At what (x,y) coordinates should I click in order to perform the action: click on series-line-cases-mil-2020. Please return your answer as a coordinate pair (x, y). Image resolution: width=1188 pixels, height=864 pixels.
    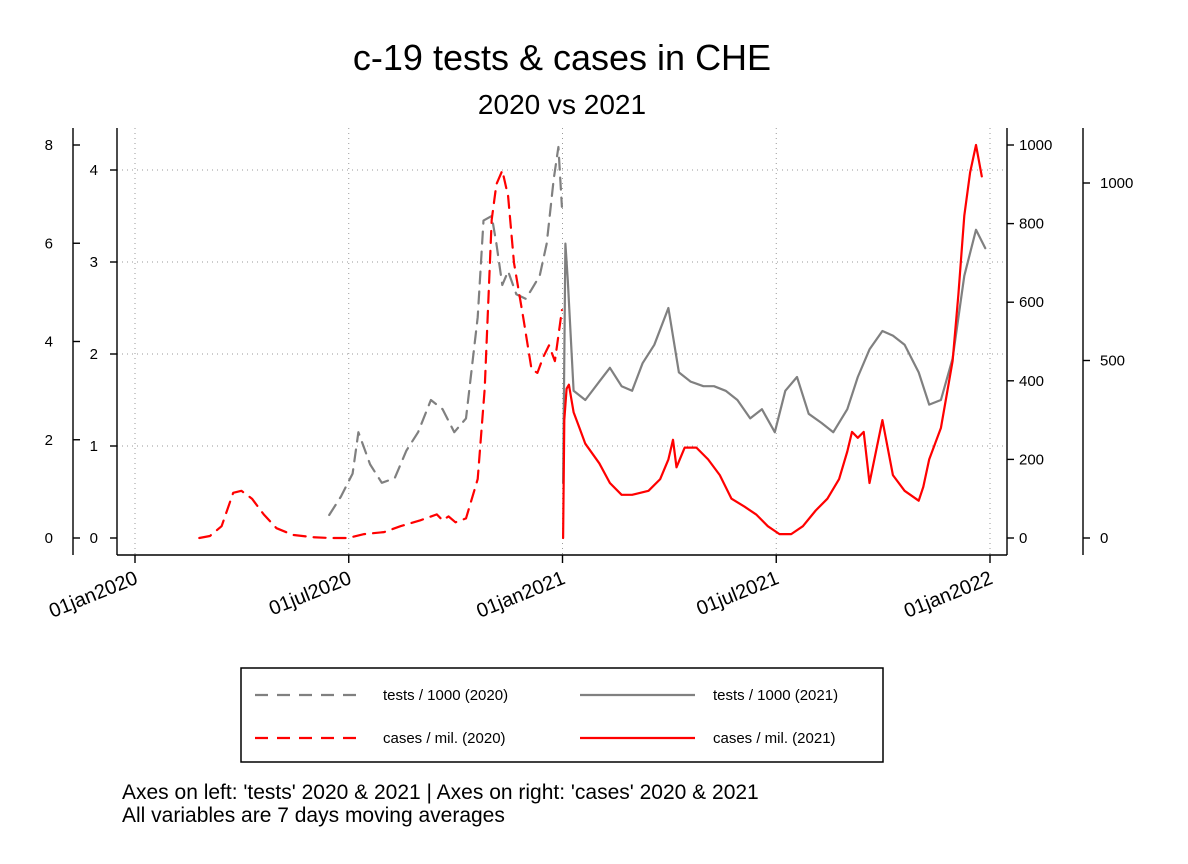
    Looking at the image, I should click on (381, 354).